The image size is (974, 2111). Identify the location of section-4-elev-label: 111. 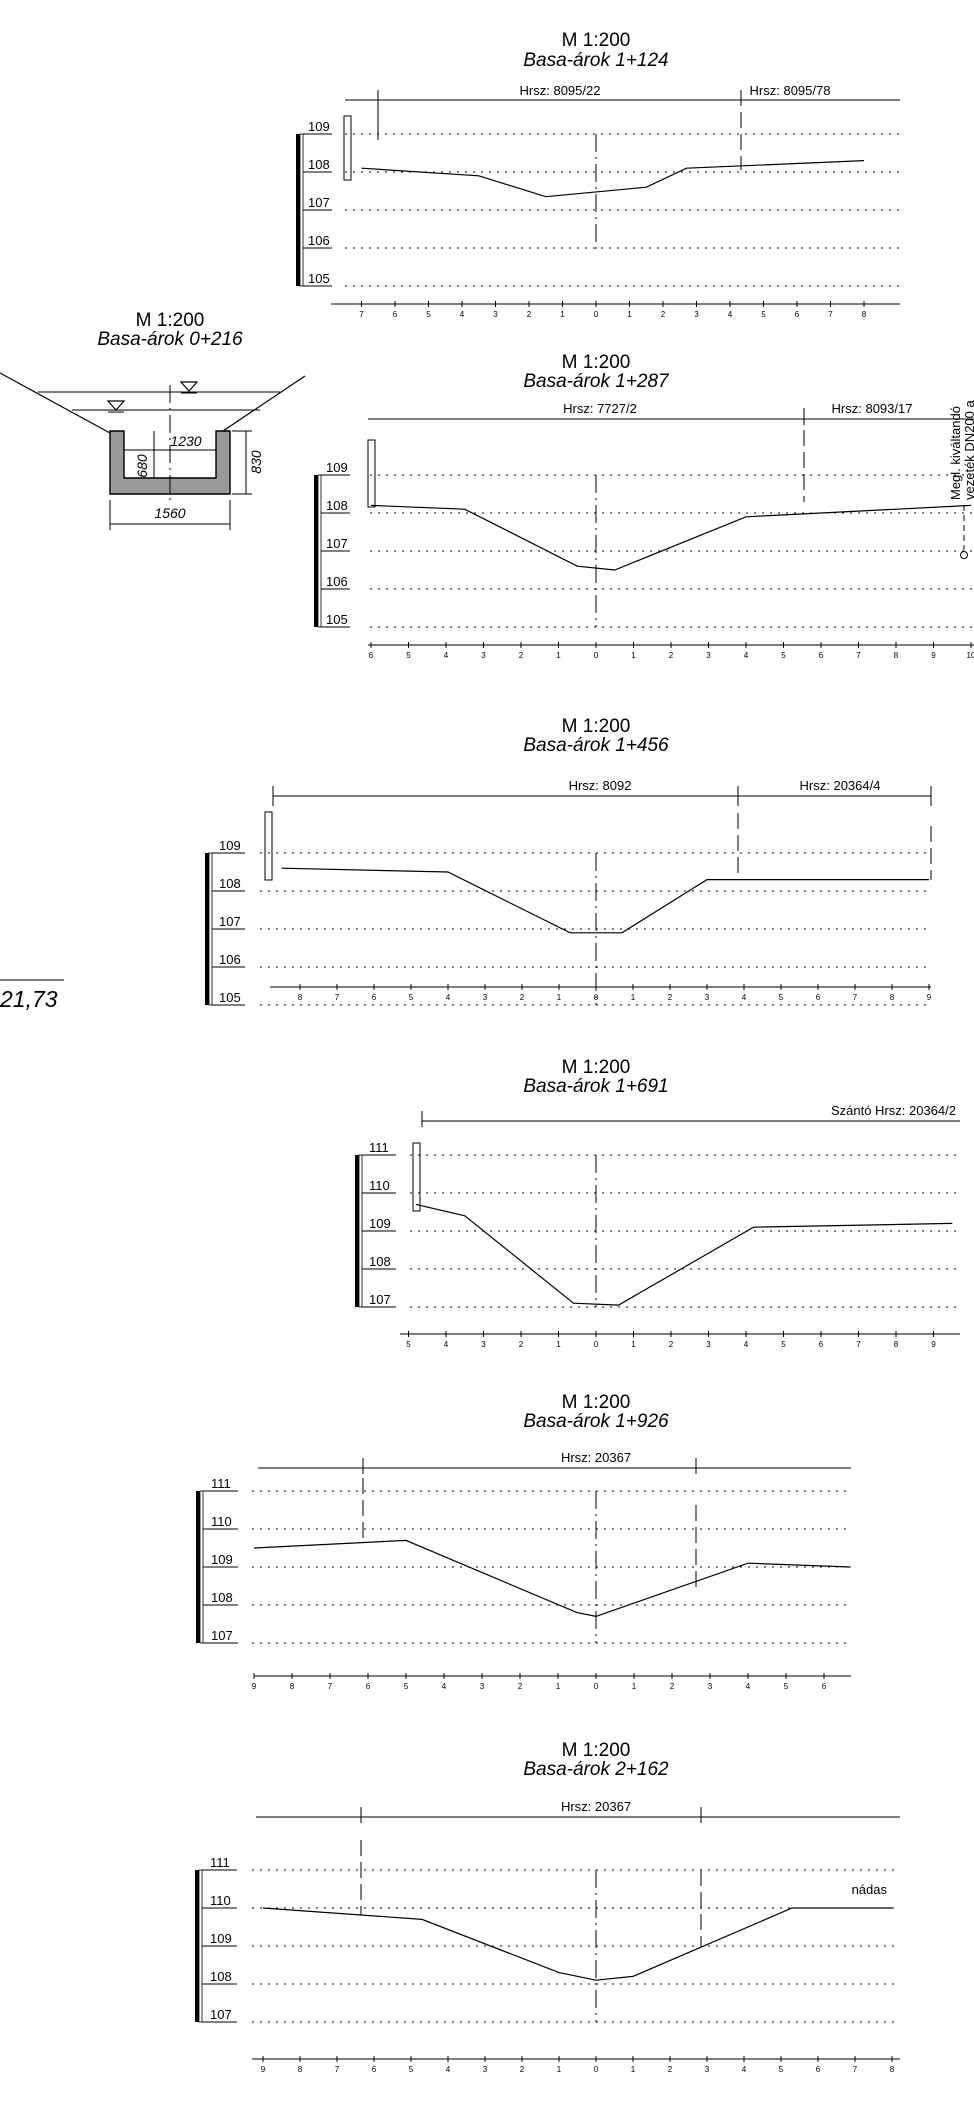
(379, 1147).